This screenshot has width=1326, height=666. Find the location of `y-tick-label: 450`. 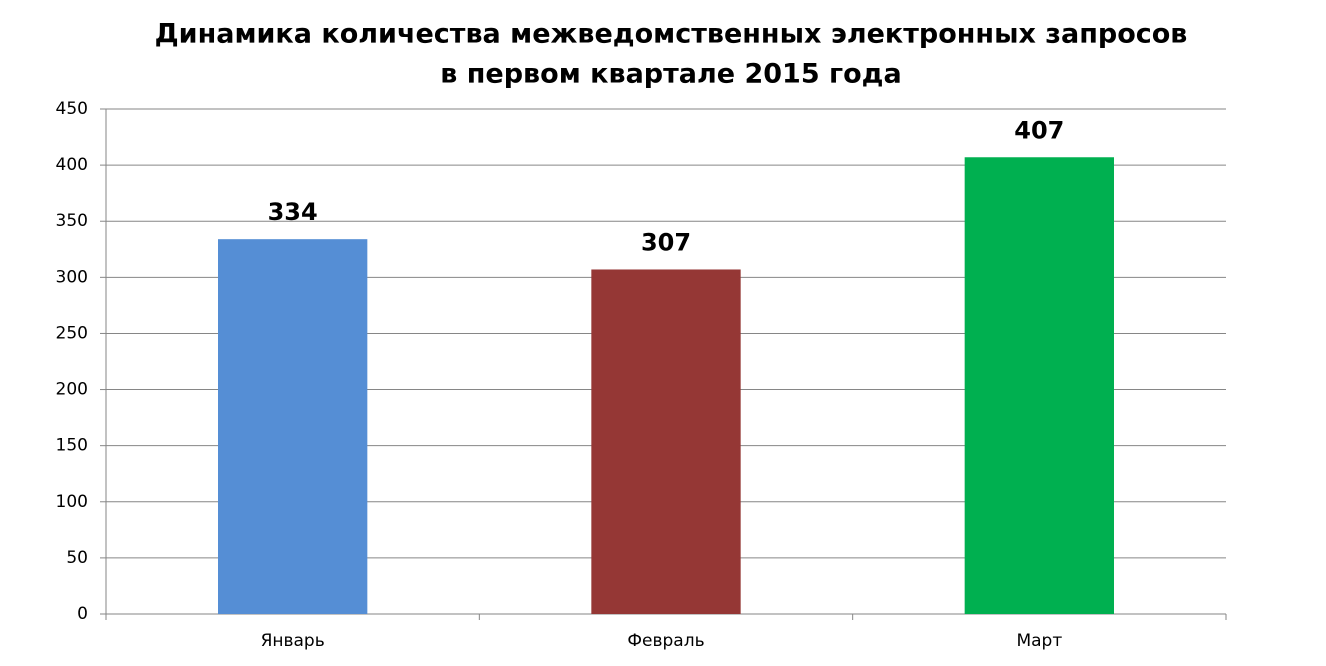

y-tick-label: 450 is located at coordinates (72, 109).